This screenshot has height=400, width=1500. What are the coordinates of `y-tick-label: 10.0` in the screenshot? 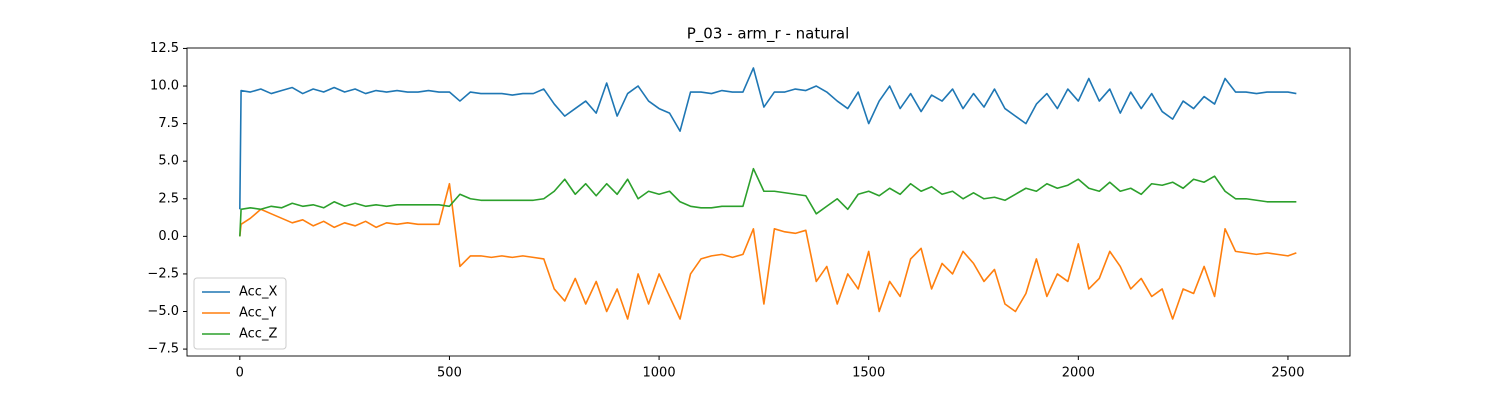 It's located at (164, 86).